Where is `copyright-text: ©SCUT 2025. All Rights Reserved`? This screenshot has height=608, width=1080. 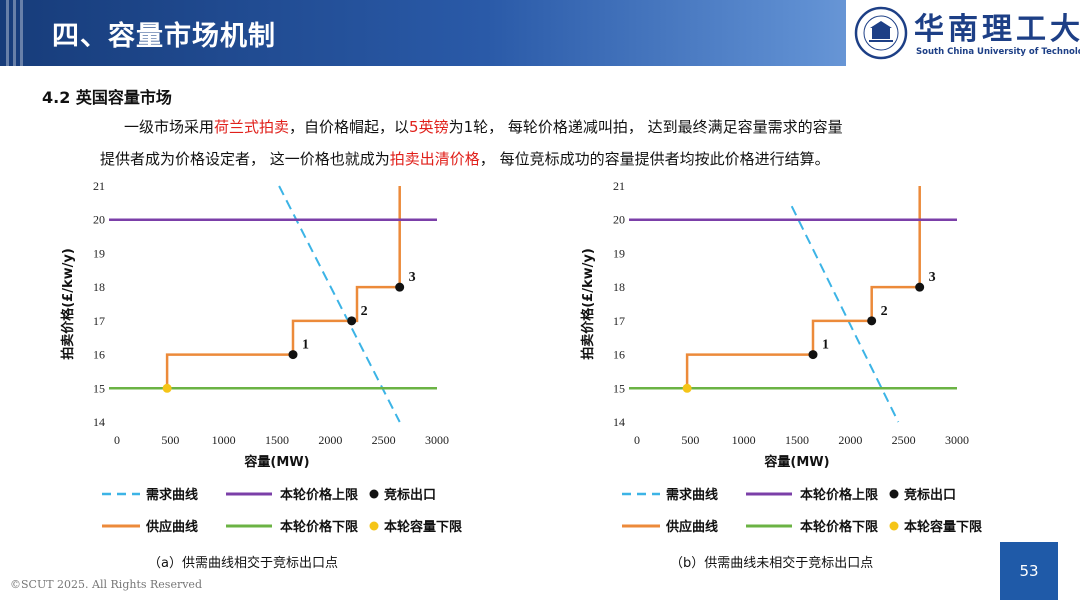 copyright-text: ©SCUT 2025. All Rights Reserved is located at coordinates (106, 584).